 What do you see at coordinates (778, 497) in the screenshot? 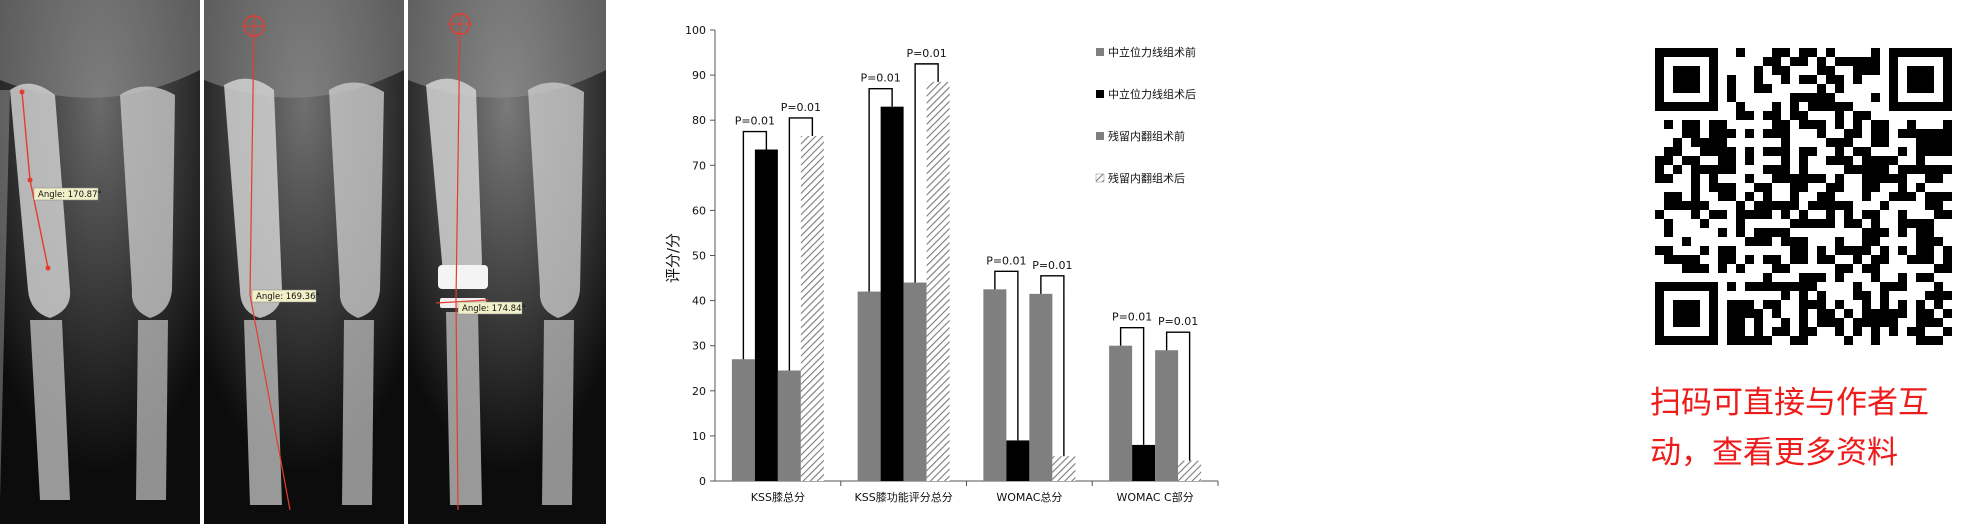
I see `x-tick-label: KSS膝总分` at bounding box center [778, 497].